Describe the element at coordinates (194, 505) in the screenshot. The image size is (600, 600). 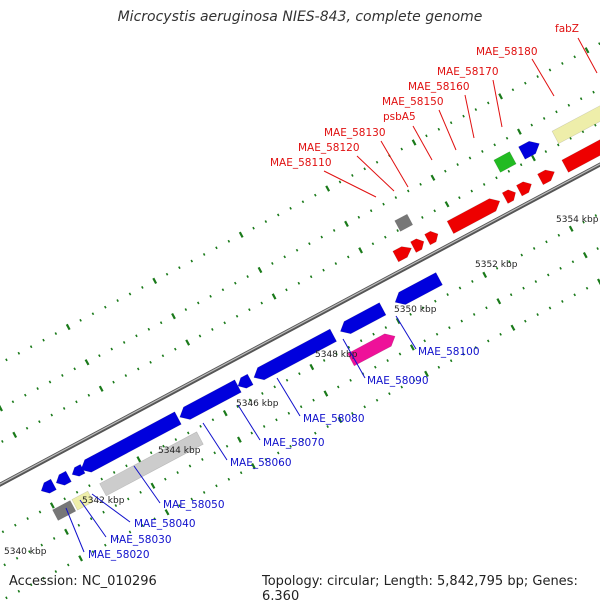
I see `reverse-gene-label: MAE_58050` at that location.